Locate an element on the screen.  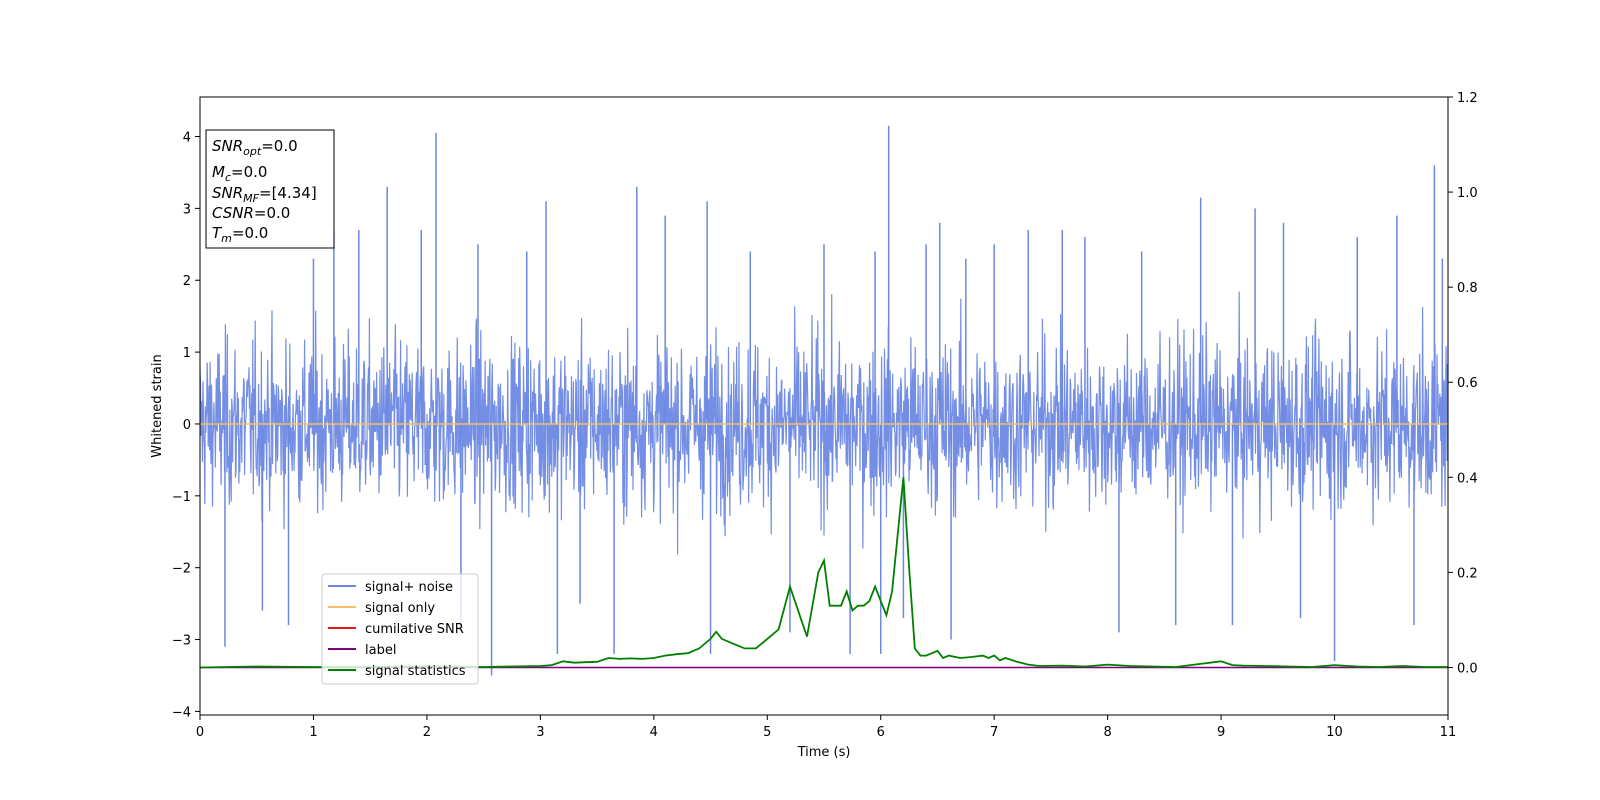
x-tick-label: 7 is located at coordinates (994, 732).